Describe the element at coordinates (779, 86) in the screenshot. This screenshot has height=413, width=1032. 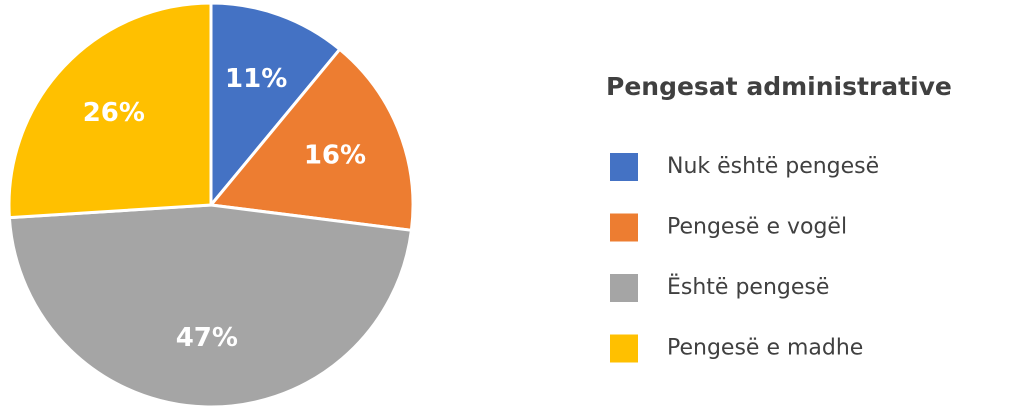
I see `legend-title: Pengesat administrative` at that location.